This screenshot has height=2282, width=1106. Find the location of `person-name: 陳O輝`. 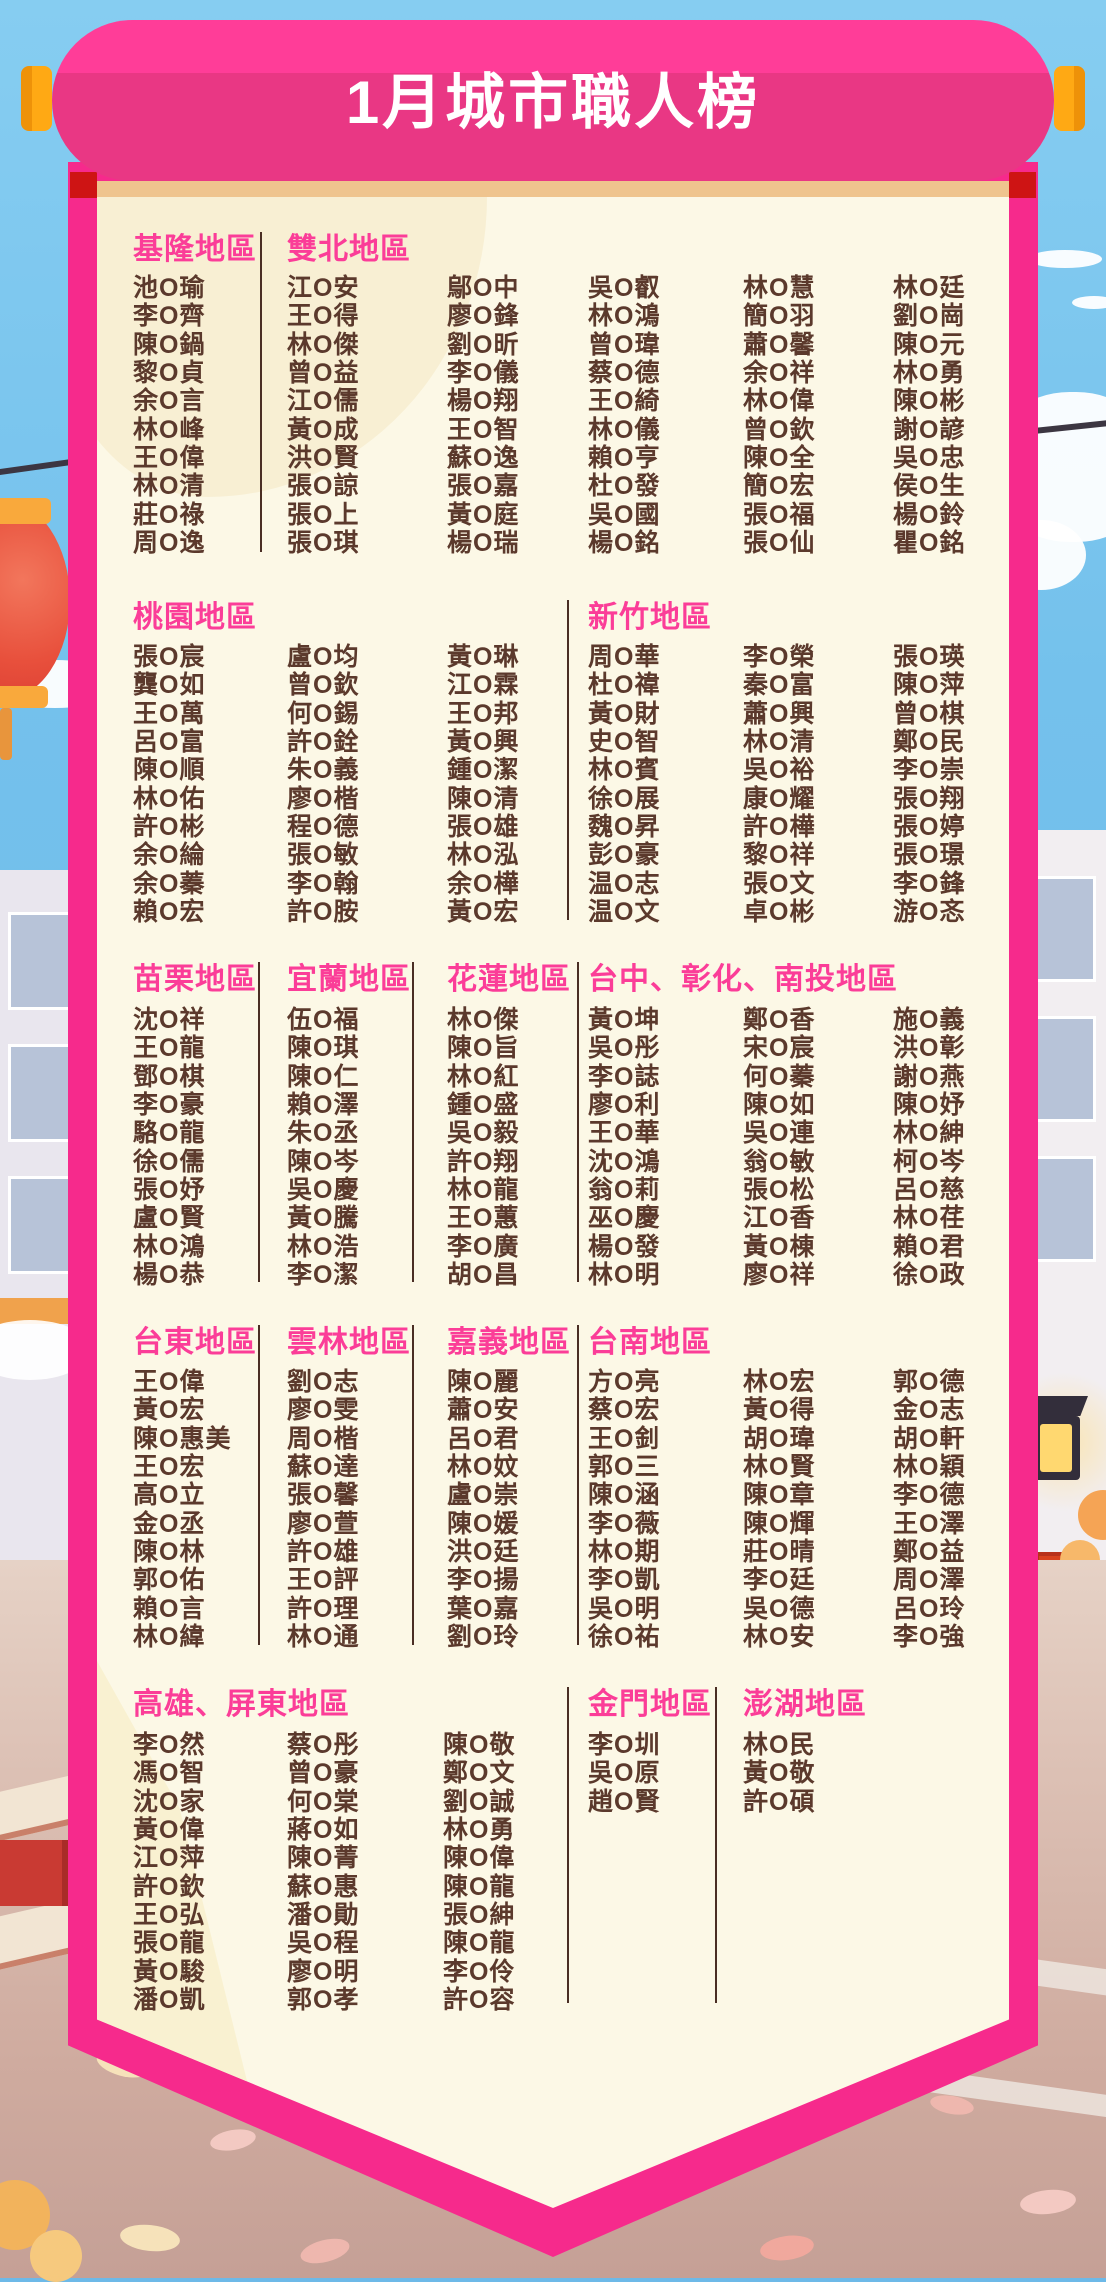

person-name: 陳O輝 is located at coordinates (779, 1523).